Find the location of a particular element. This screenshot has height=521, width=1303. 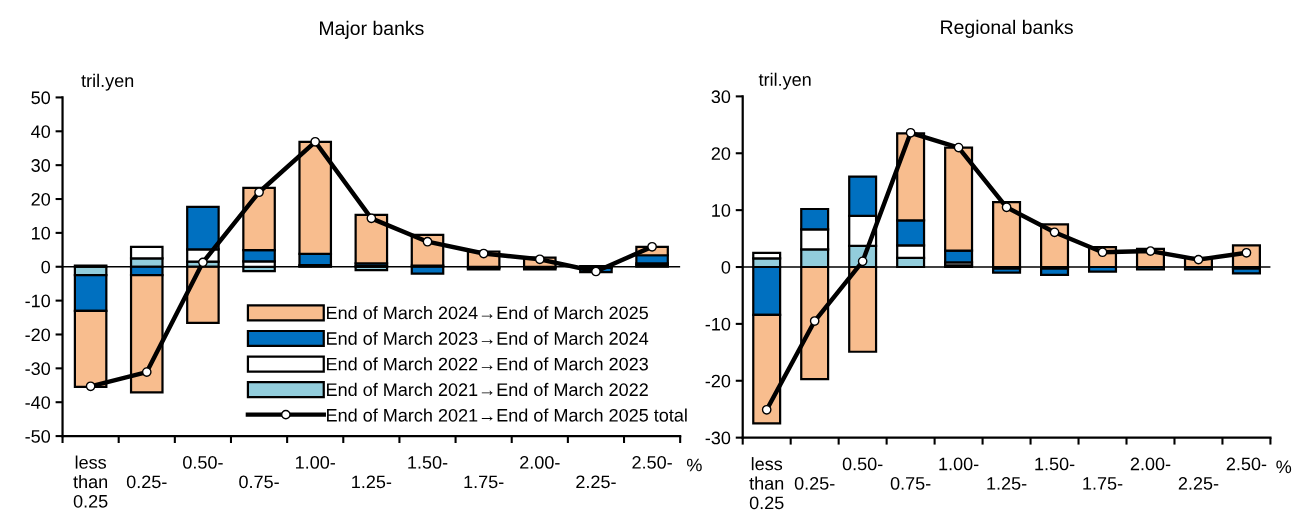

chart-title: Regional banks is located at coordinates (1007, 28).